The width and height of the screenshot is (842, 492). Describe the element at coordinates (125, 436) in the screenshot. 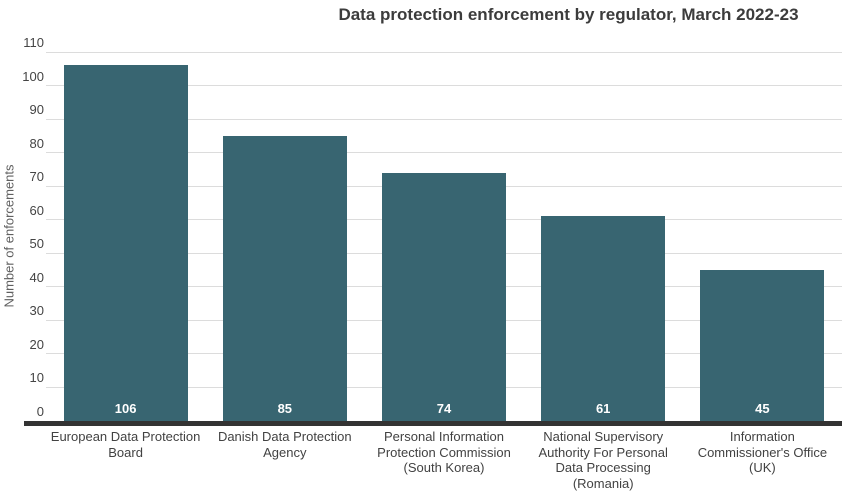

I see `x-category-label-line: European Data Protection` at that location.